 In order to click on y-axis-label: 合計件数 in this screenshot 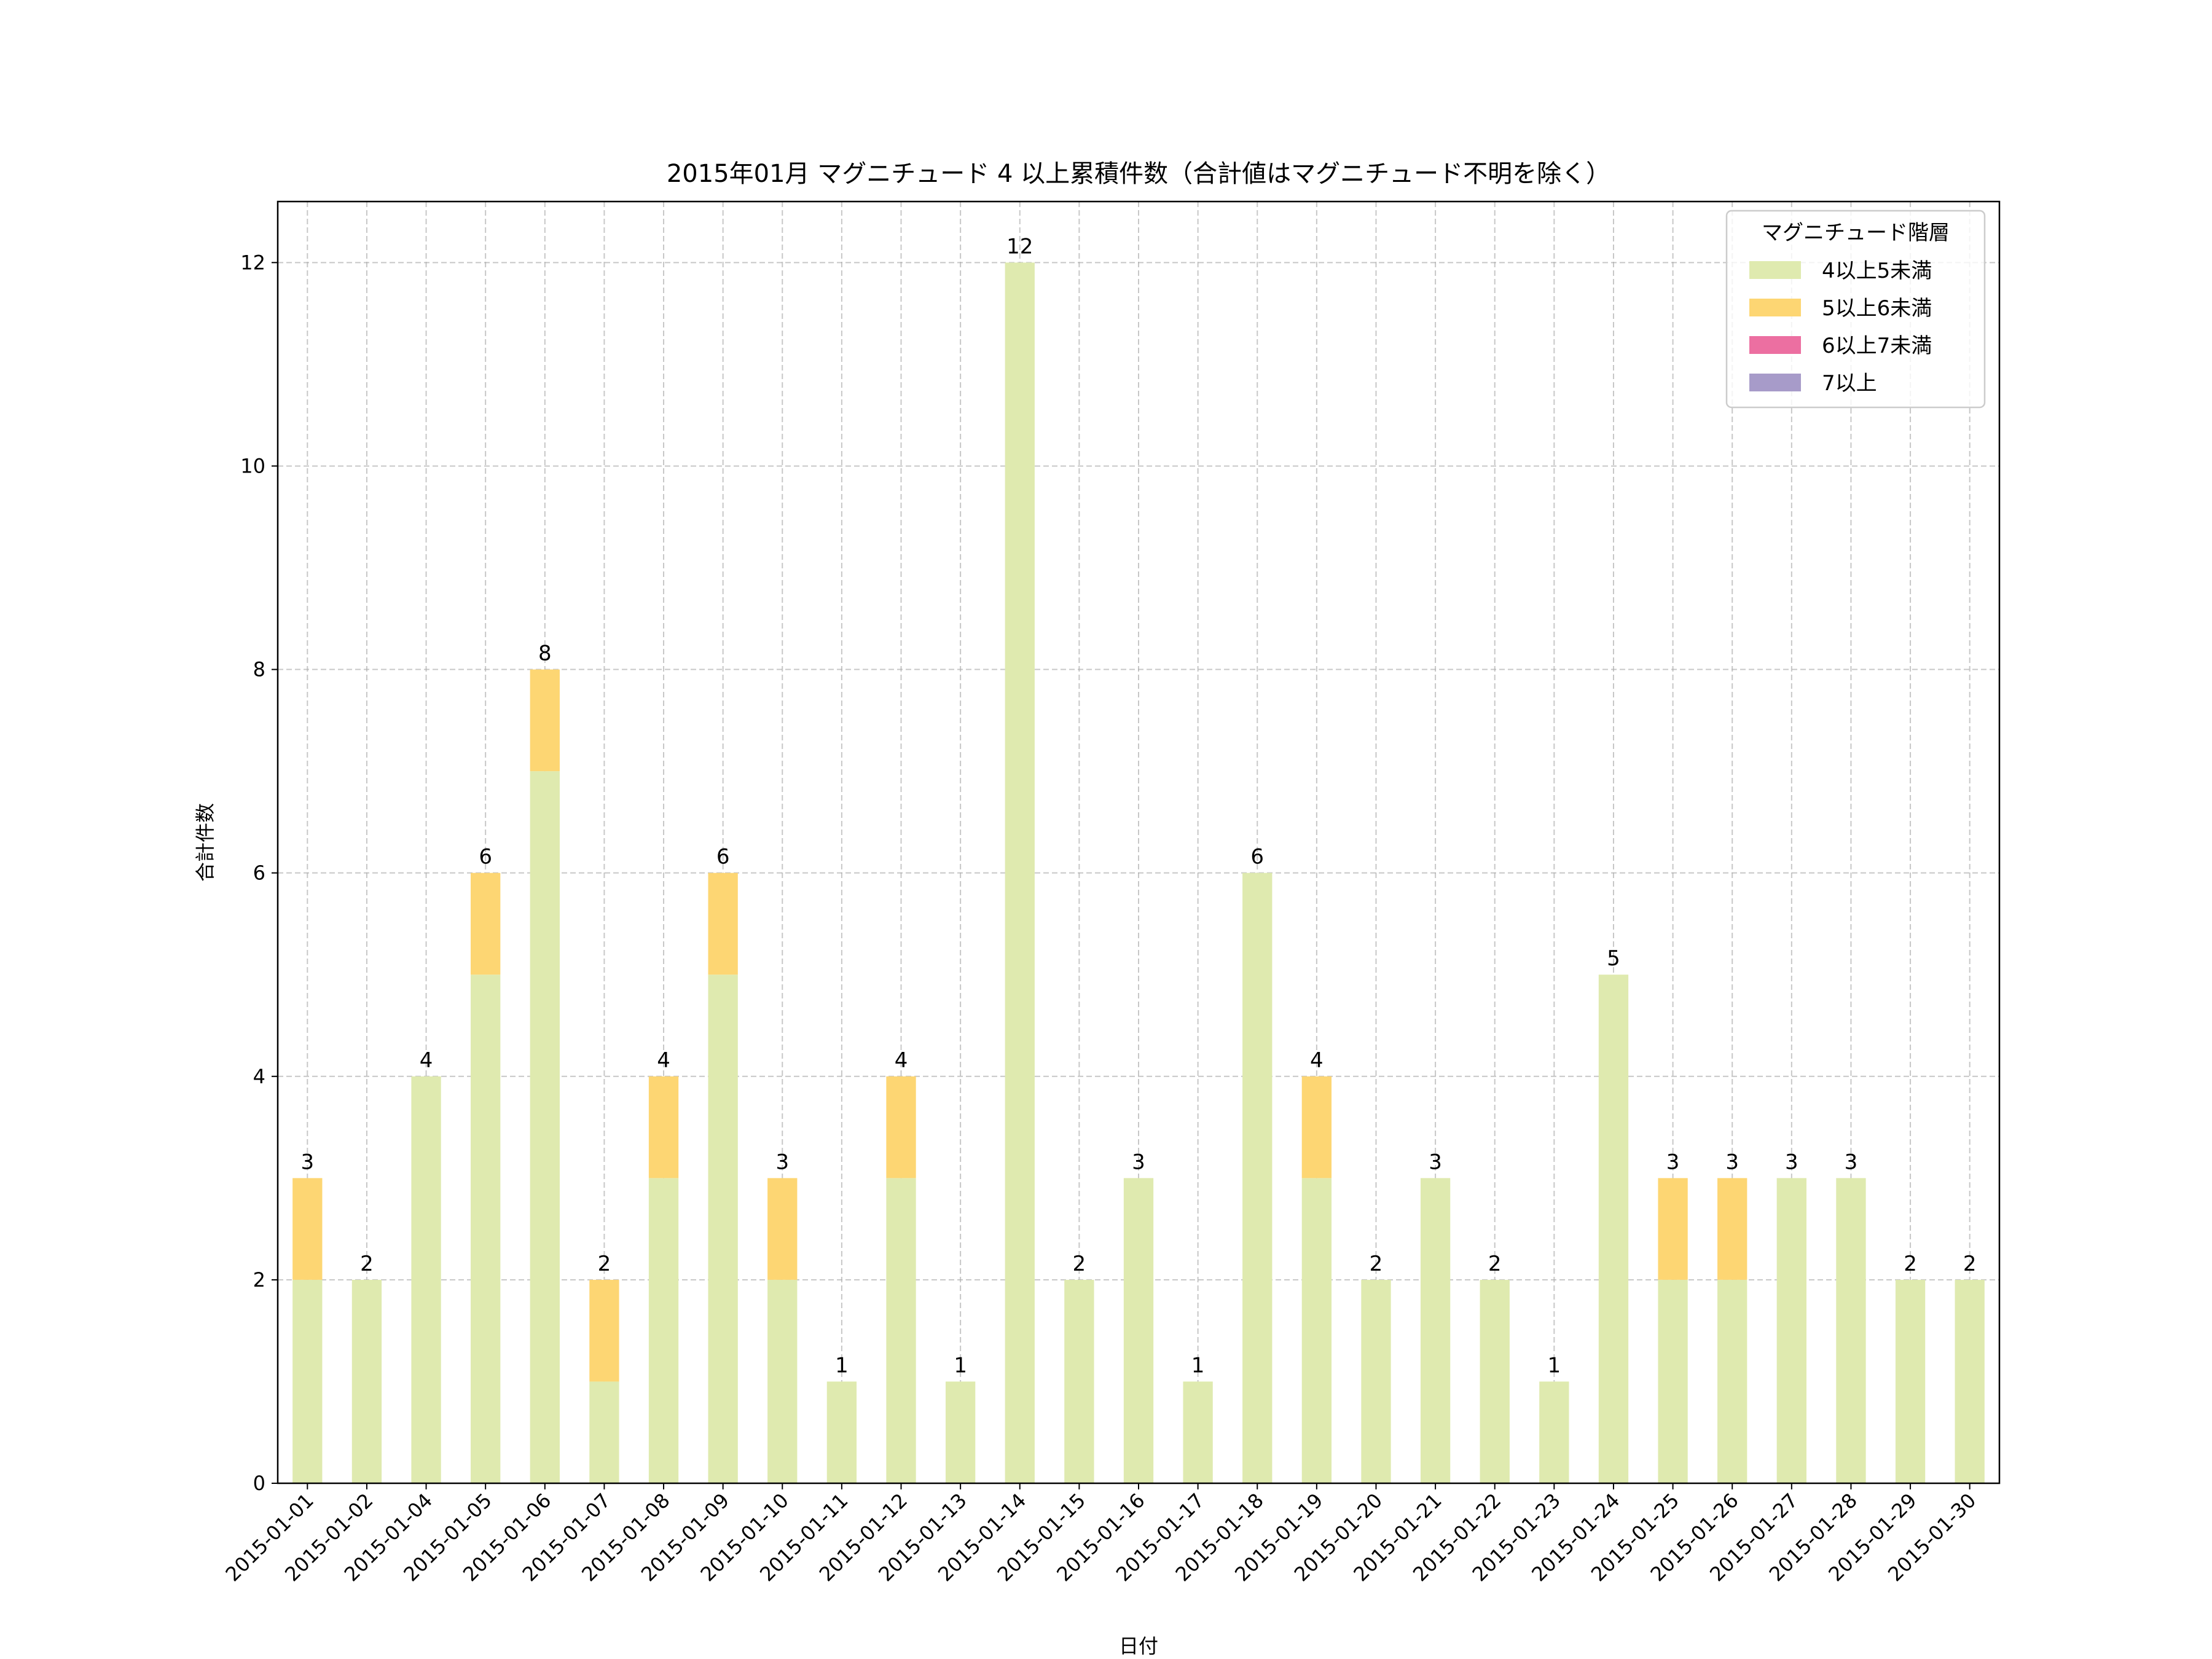, I will do `click(205, 842)`.